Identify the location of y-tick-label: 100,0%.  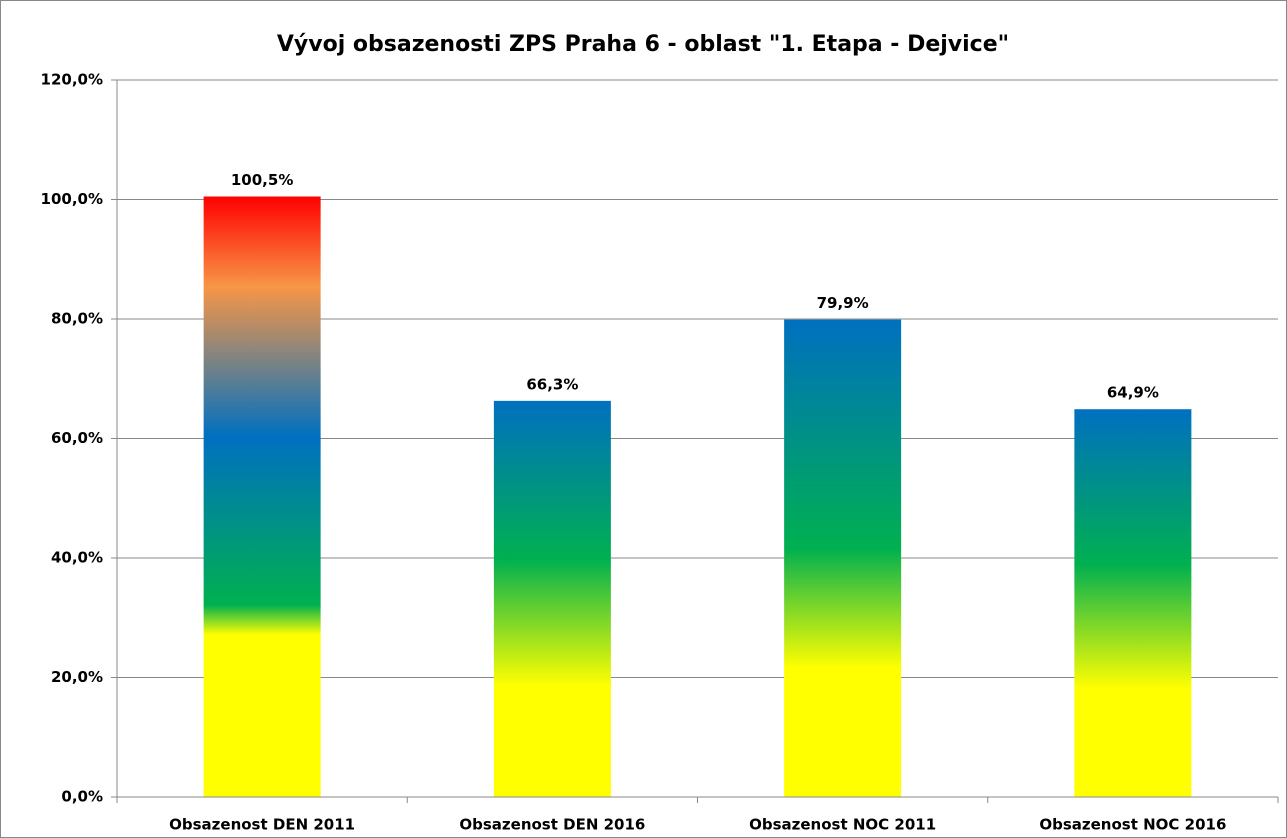
(72, 199).